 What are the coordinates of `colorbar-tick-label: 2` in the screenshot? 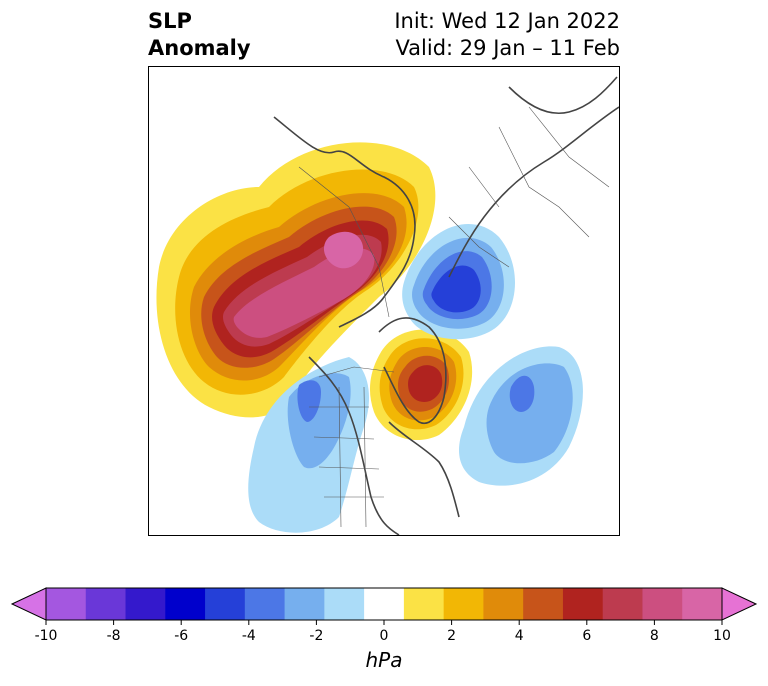 It's located at (452, 636).